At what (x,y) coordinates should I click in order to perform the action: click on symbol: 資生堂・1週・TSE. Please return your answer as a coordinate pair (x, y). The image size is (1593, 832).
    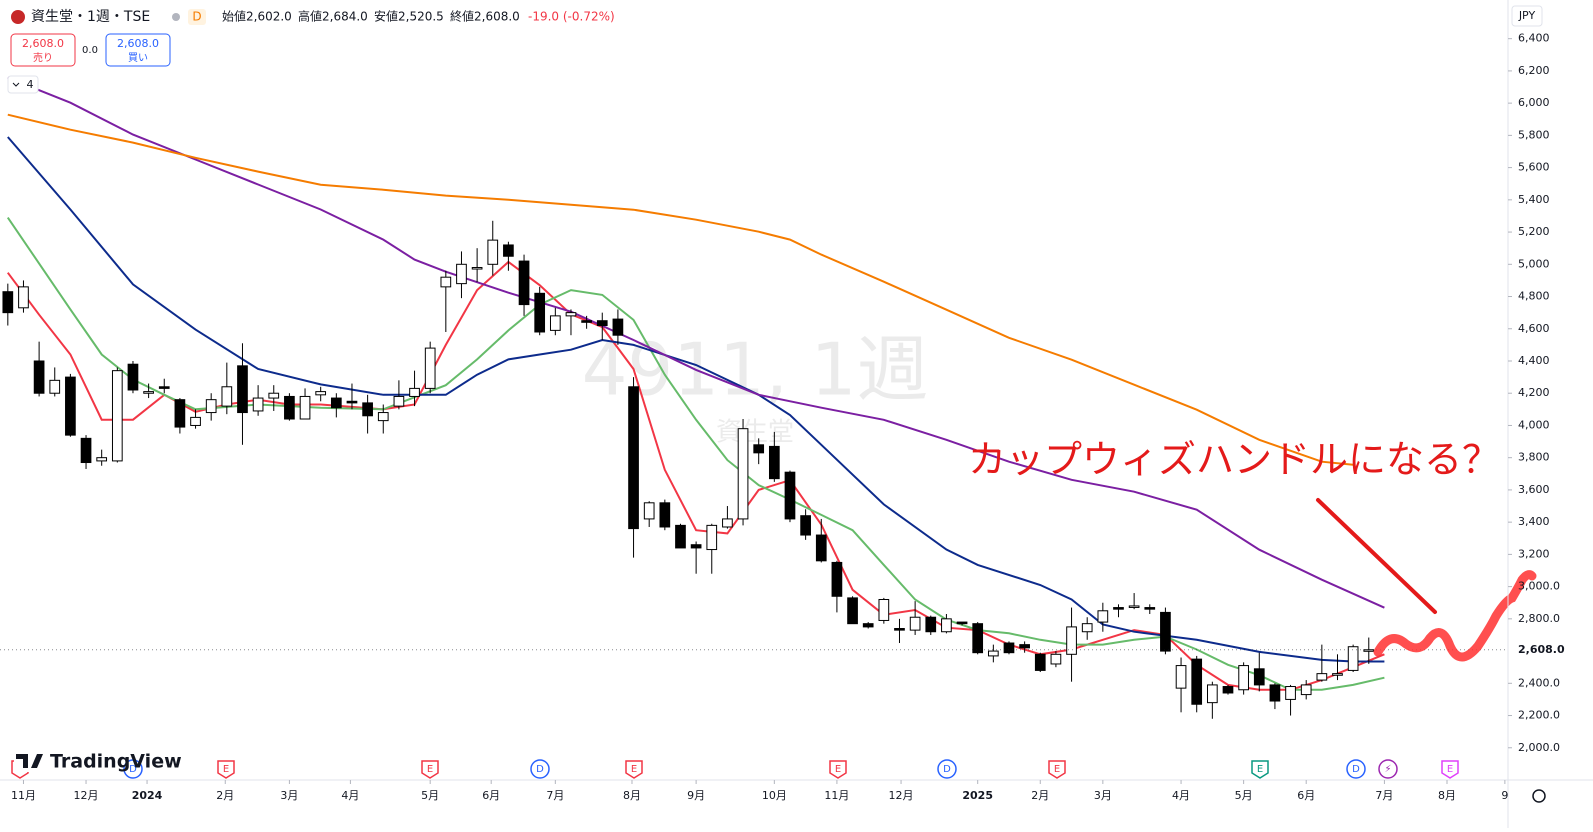
    Looking at the image, I should click on (90, 17).